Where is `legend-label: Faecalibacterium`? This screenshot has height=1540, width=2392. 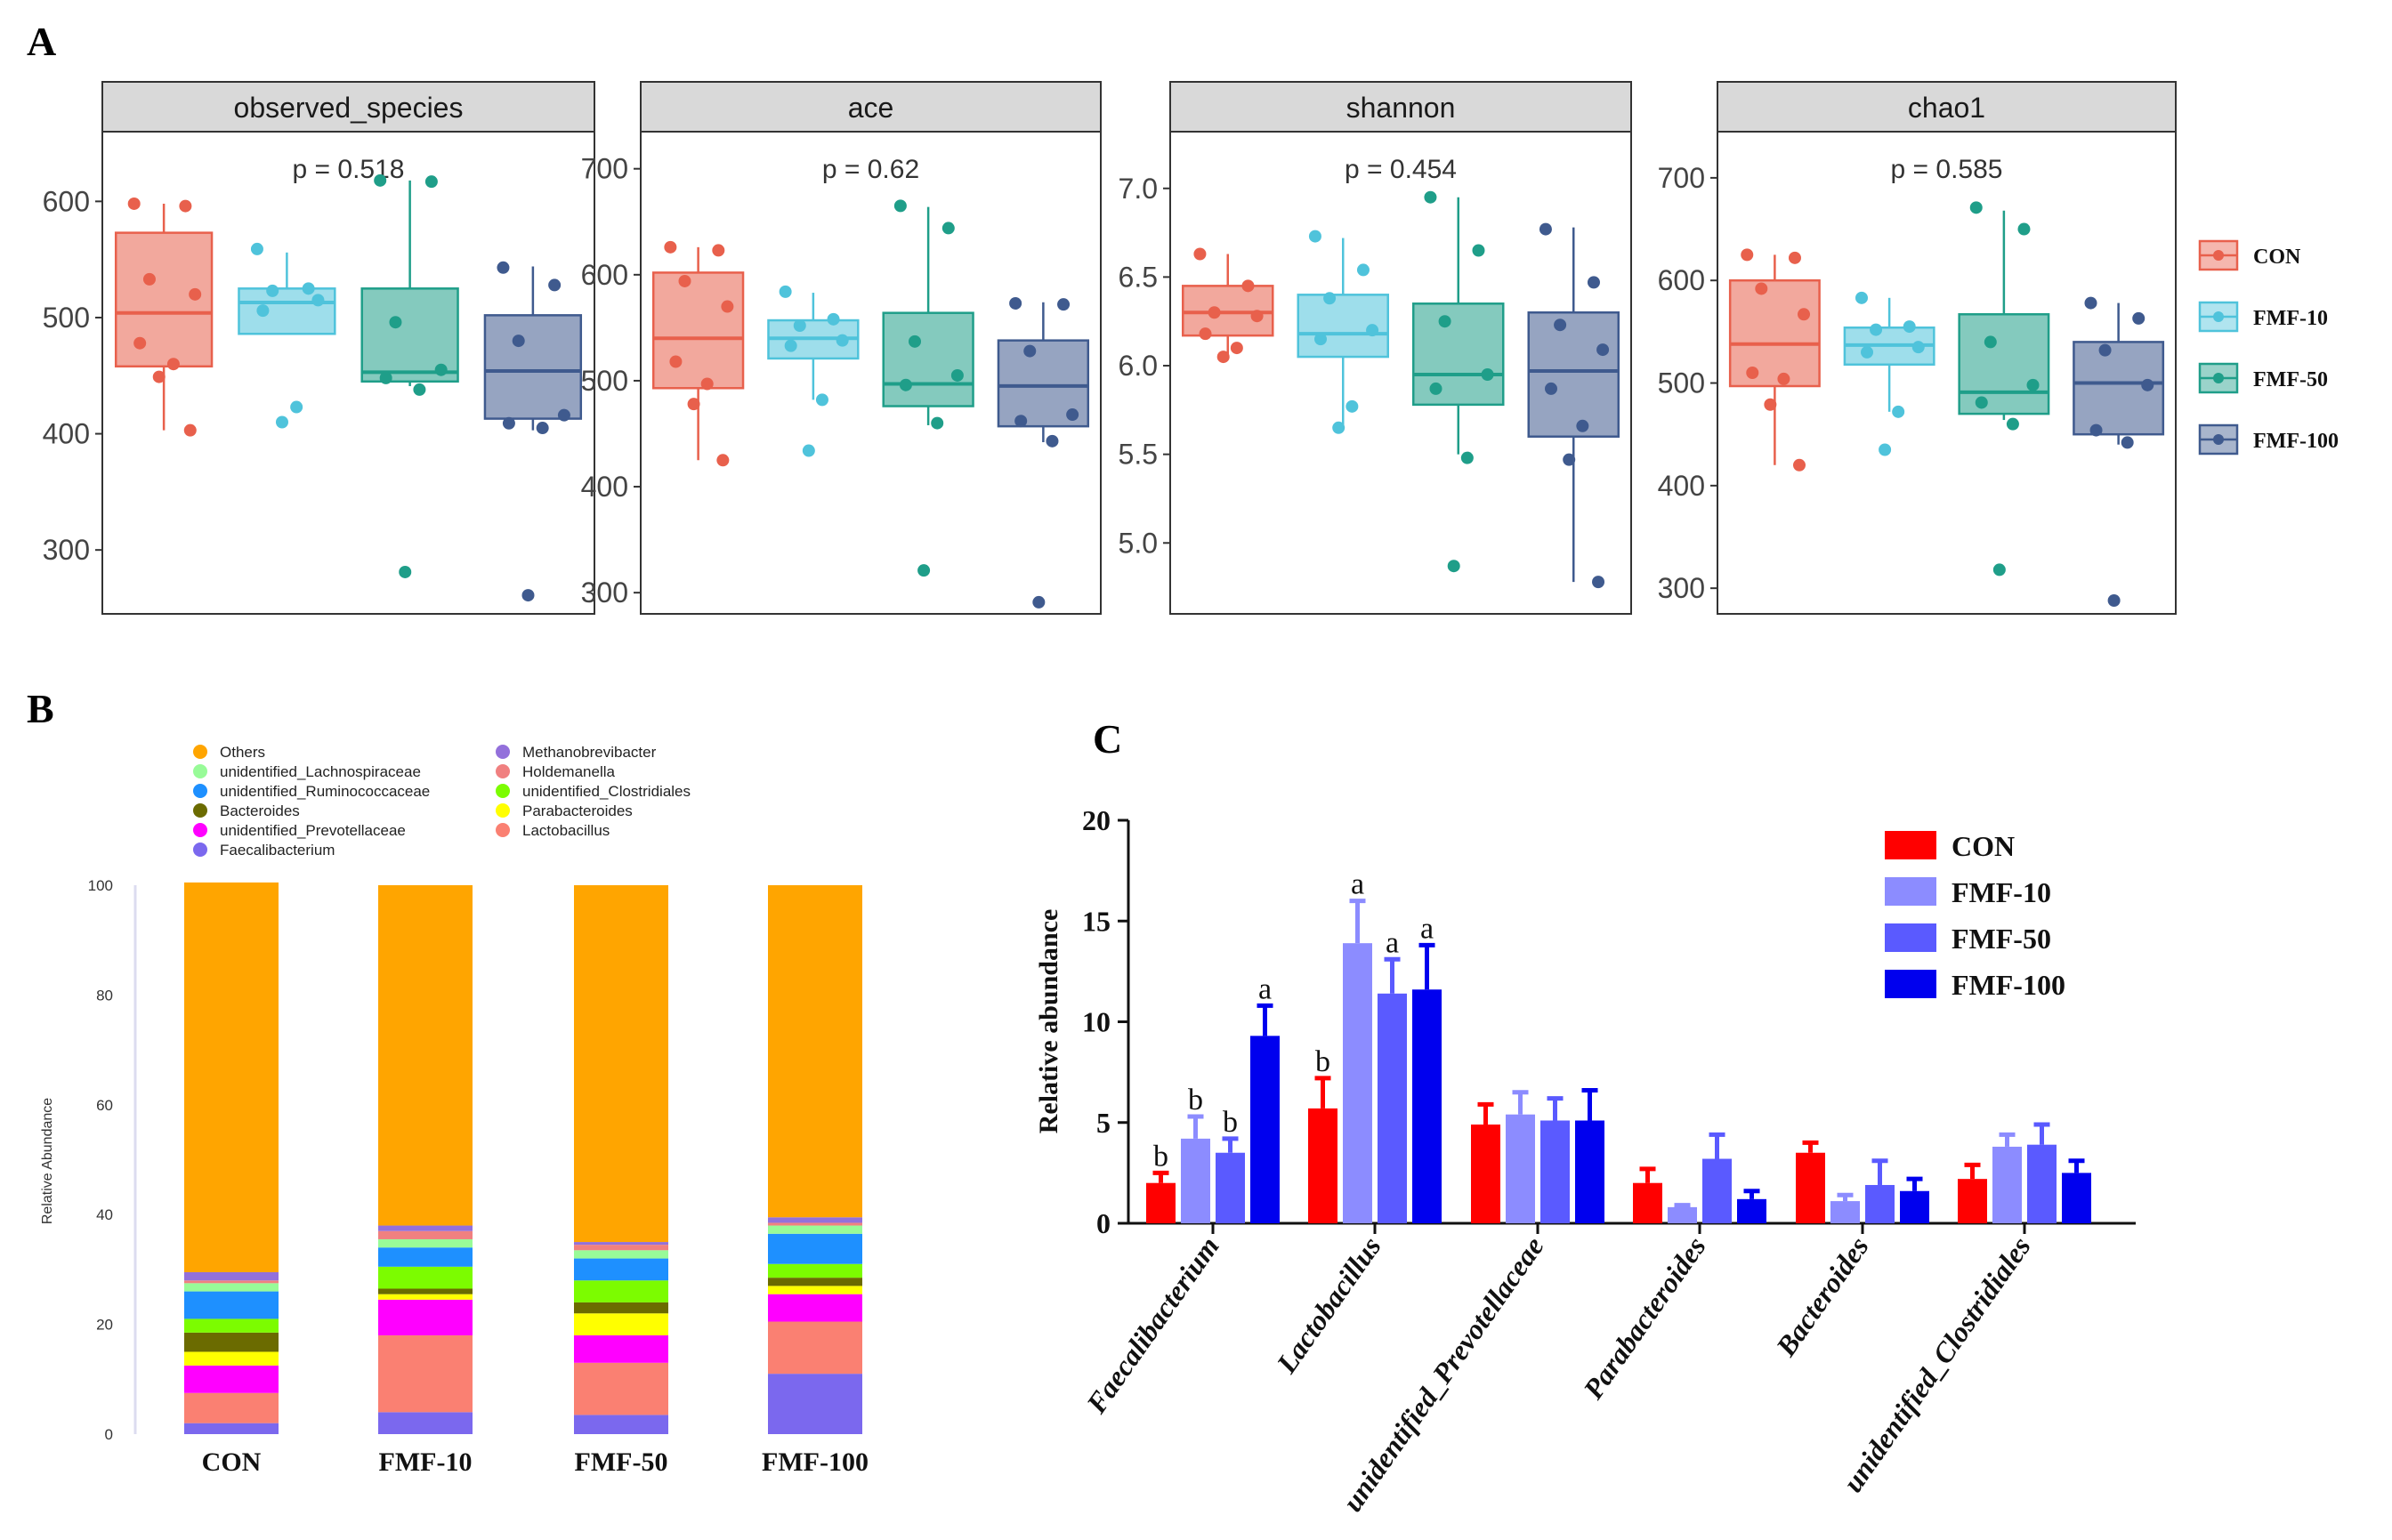 legend-label: Faecalibacterium is located at coordinates (277, 850).